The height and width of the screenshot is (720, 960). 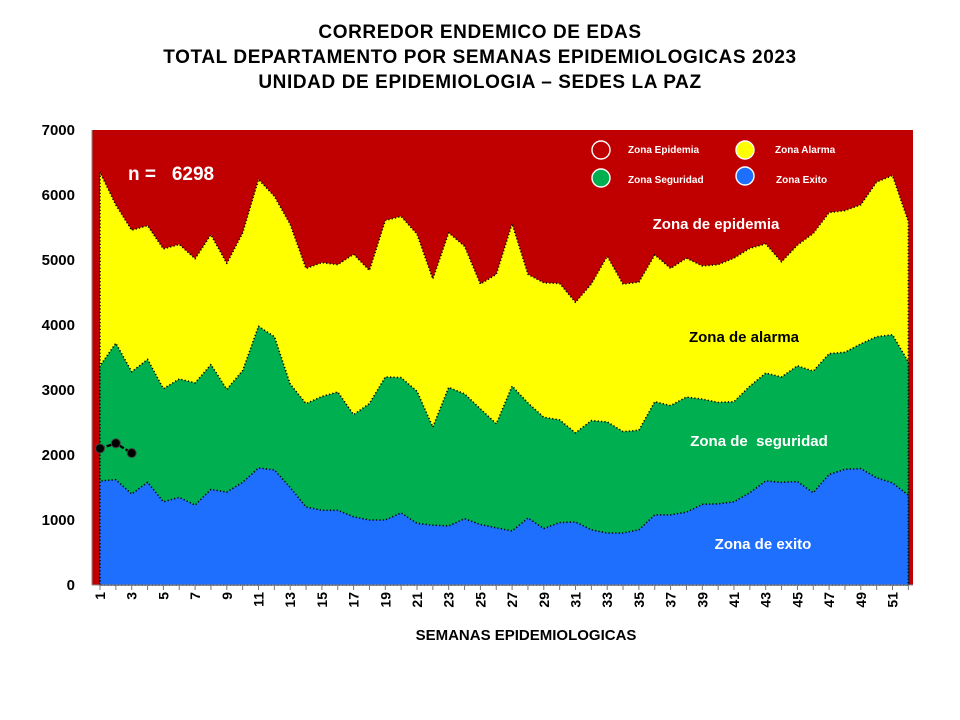 What do you see at coordinates (58, 390) in the screenshot?
I see `y-tick-label: 3000` at bounding box center [58, 390].